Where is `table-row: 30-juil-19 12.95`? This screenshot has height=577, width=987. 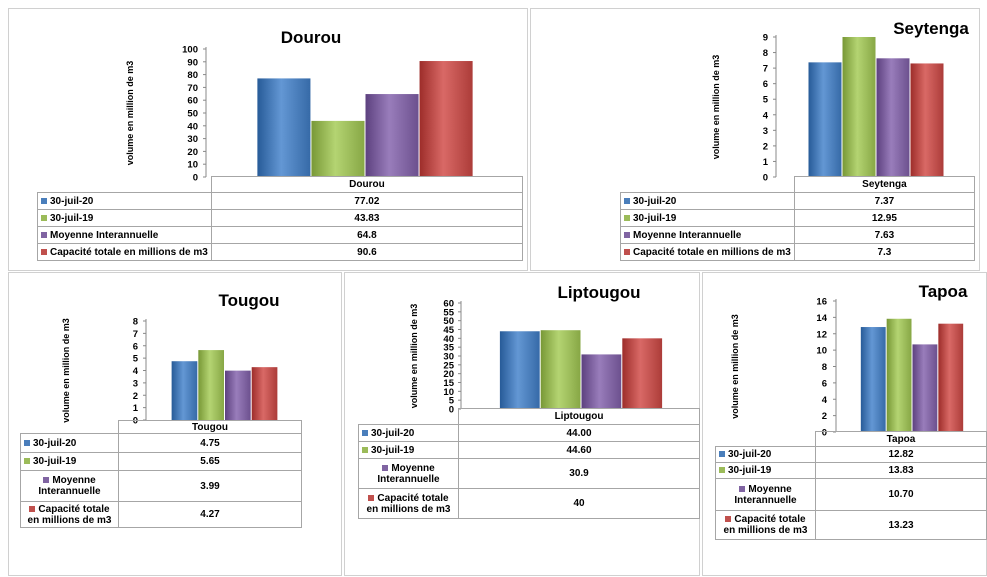
table-row: 30-juil-19 12.95 is located at coordinates (798, 218).